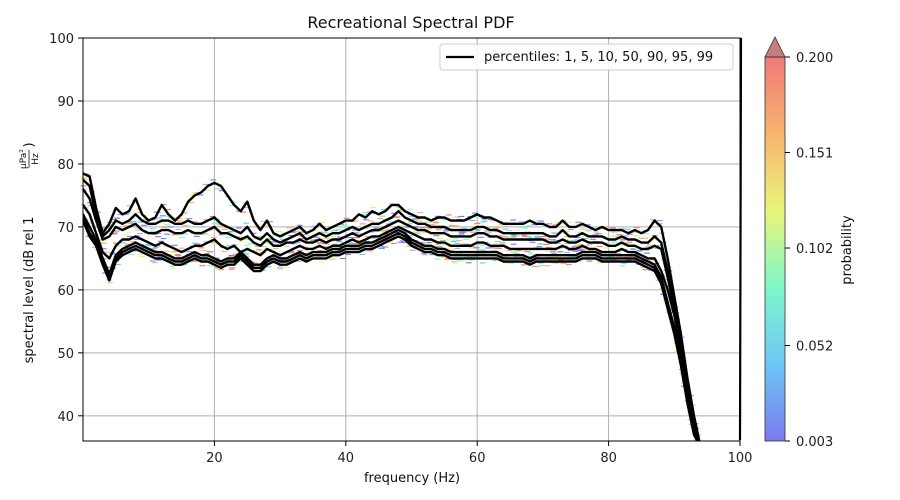  What do you see at coordinates (214, 458) in the screenshot?
I see `x-tick-label-0: 20` at bounding box center [214, 458].